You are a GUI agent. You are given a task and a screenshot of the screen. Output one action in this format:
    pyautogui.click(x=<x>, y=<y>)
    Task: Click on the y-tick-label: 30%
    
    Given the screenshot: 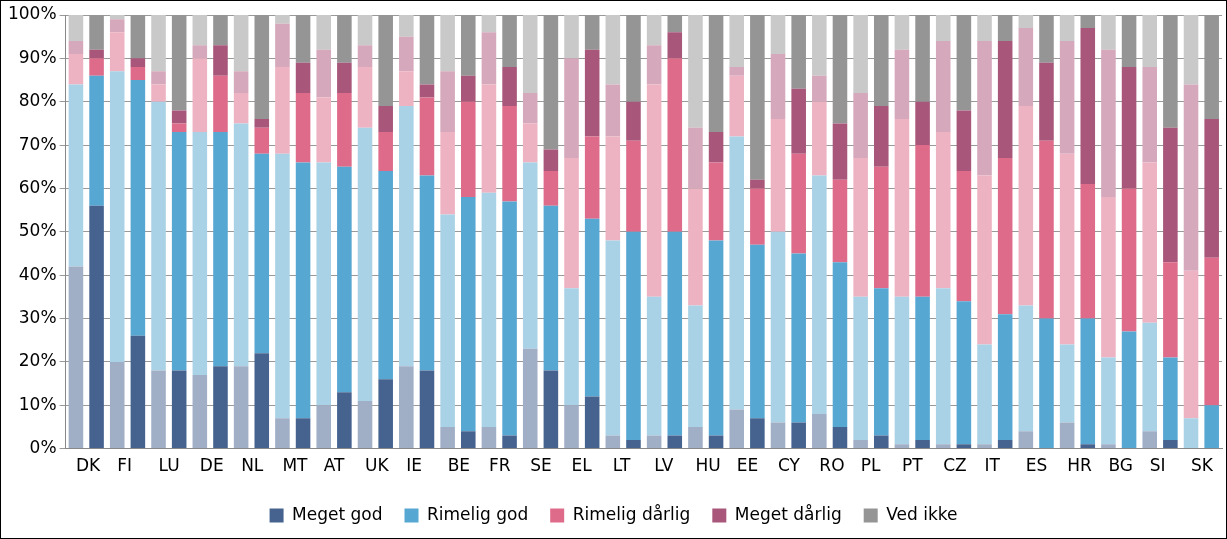 What is the action you would take?
    pyautogui.click(x=37, y=316)
    